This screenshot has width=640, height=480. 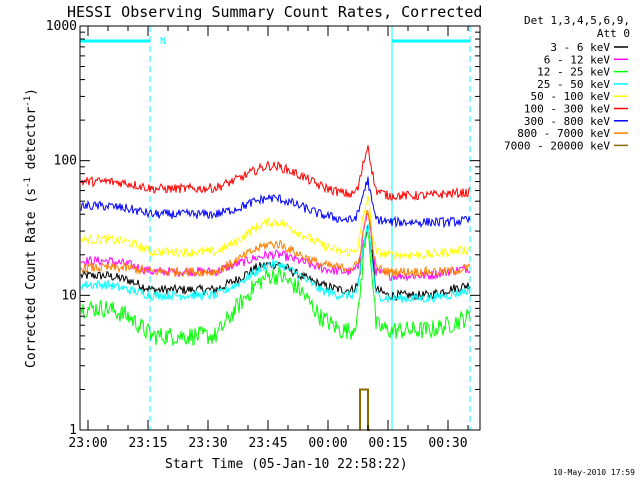 What do you see at coordinates (613, 33) in the screenshot?
I see `legend-header-attenuator: Att 0` at bounding box center [613, 33].